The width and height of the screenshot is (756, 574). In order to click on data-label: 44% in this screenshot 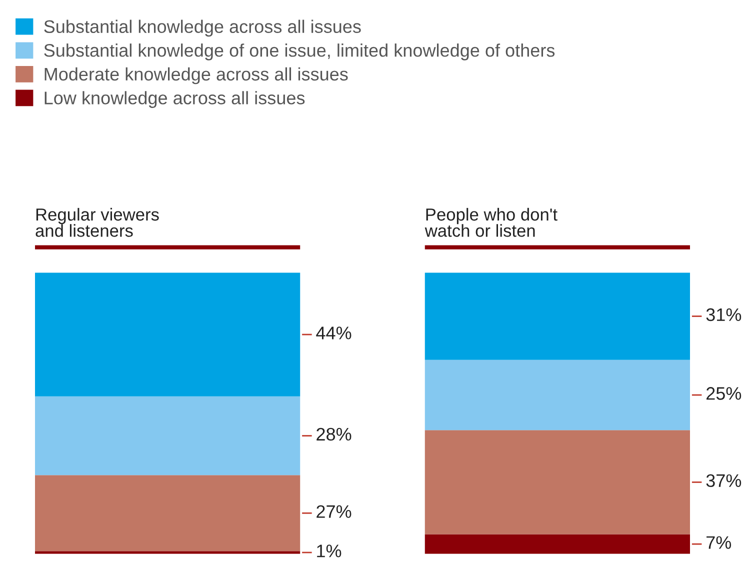, I will do `click(334, 333)`.